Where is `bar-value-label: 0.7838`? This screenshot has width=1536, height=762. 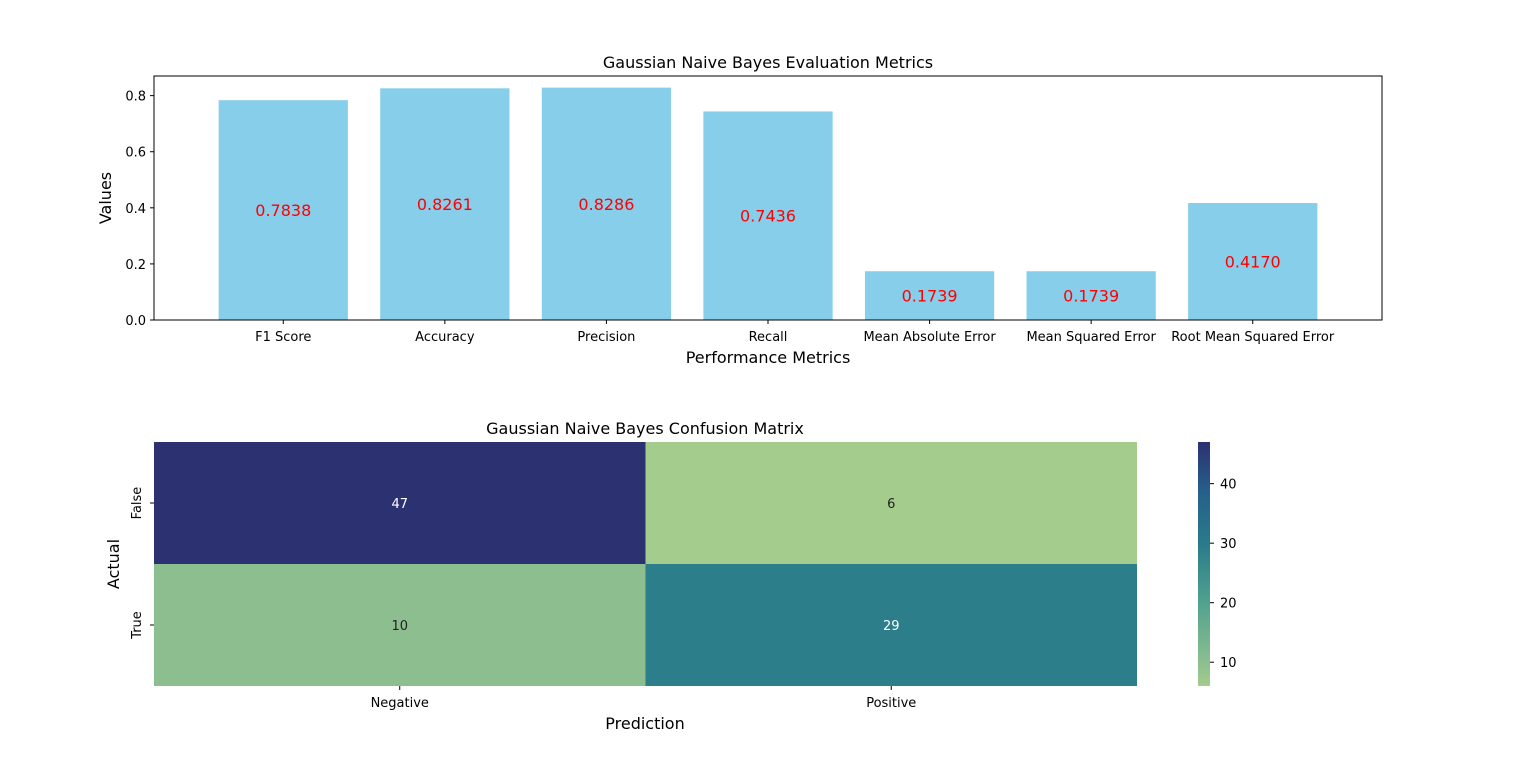 bar-value-label: 0.7838 is located at coordinates (283, 210).